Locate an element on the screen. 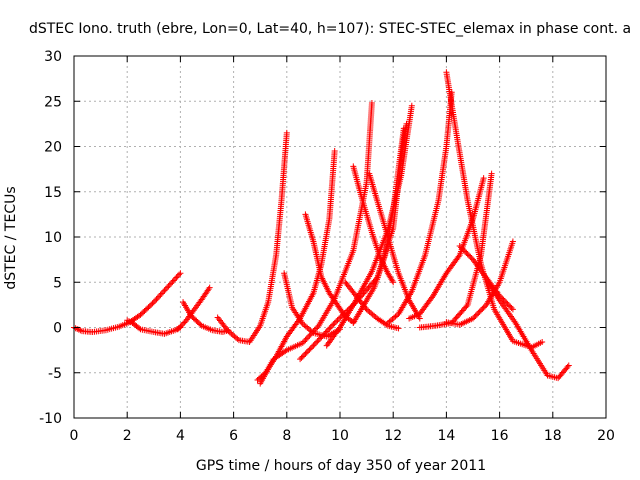 The width and height of the screenshot is (640, 480). x-tick-label: 4 is located at coordinates (180, 436).